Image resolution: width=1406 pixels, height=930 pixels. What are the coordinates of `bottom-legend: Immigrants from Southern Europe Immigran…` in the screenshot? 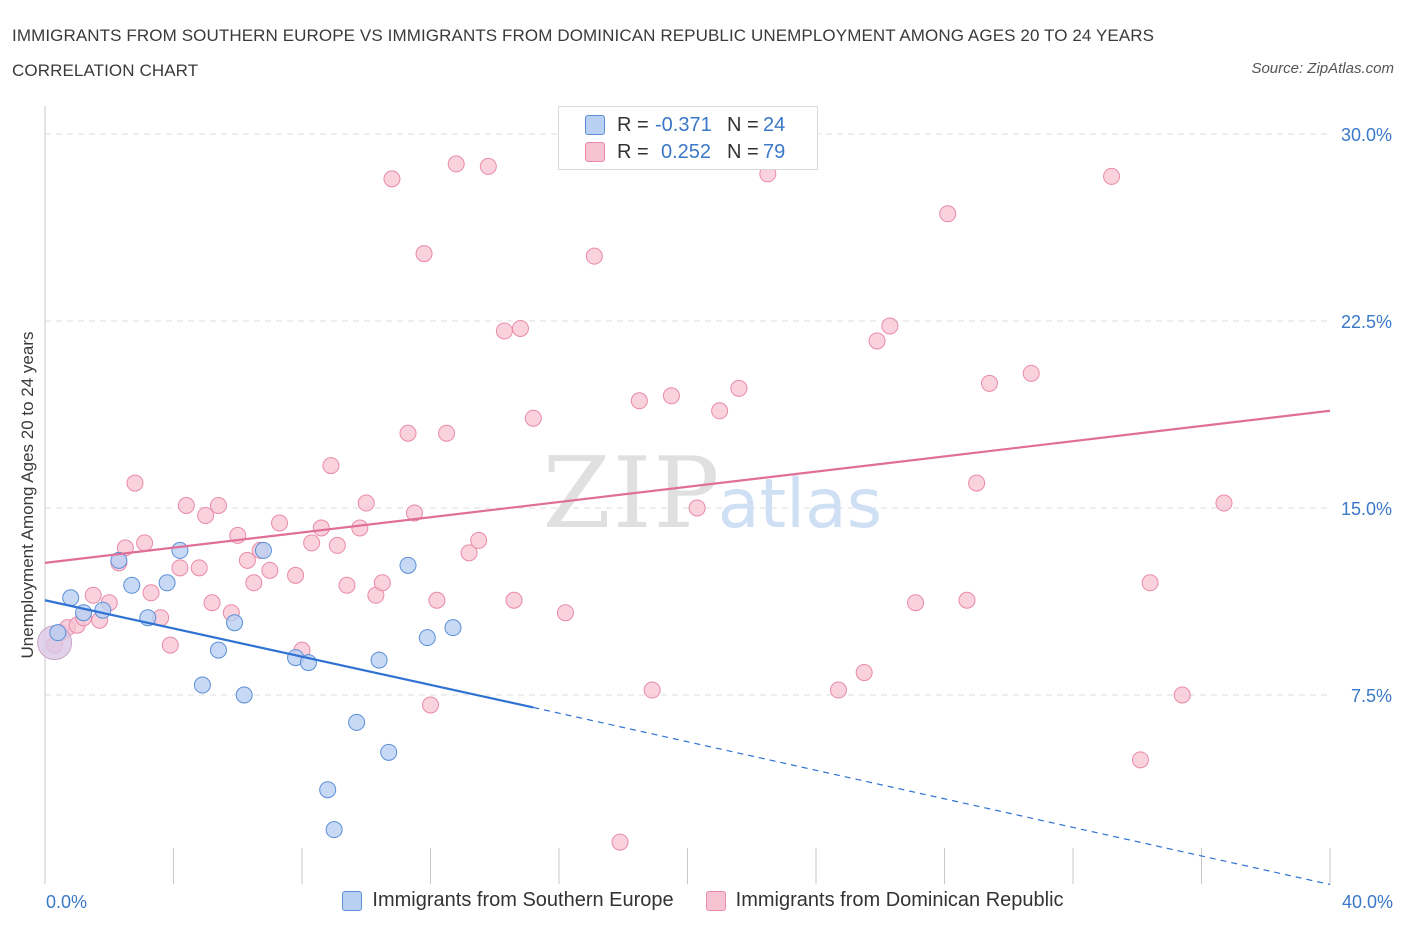 It's located at (703, 900).